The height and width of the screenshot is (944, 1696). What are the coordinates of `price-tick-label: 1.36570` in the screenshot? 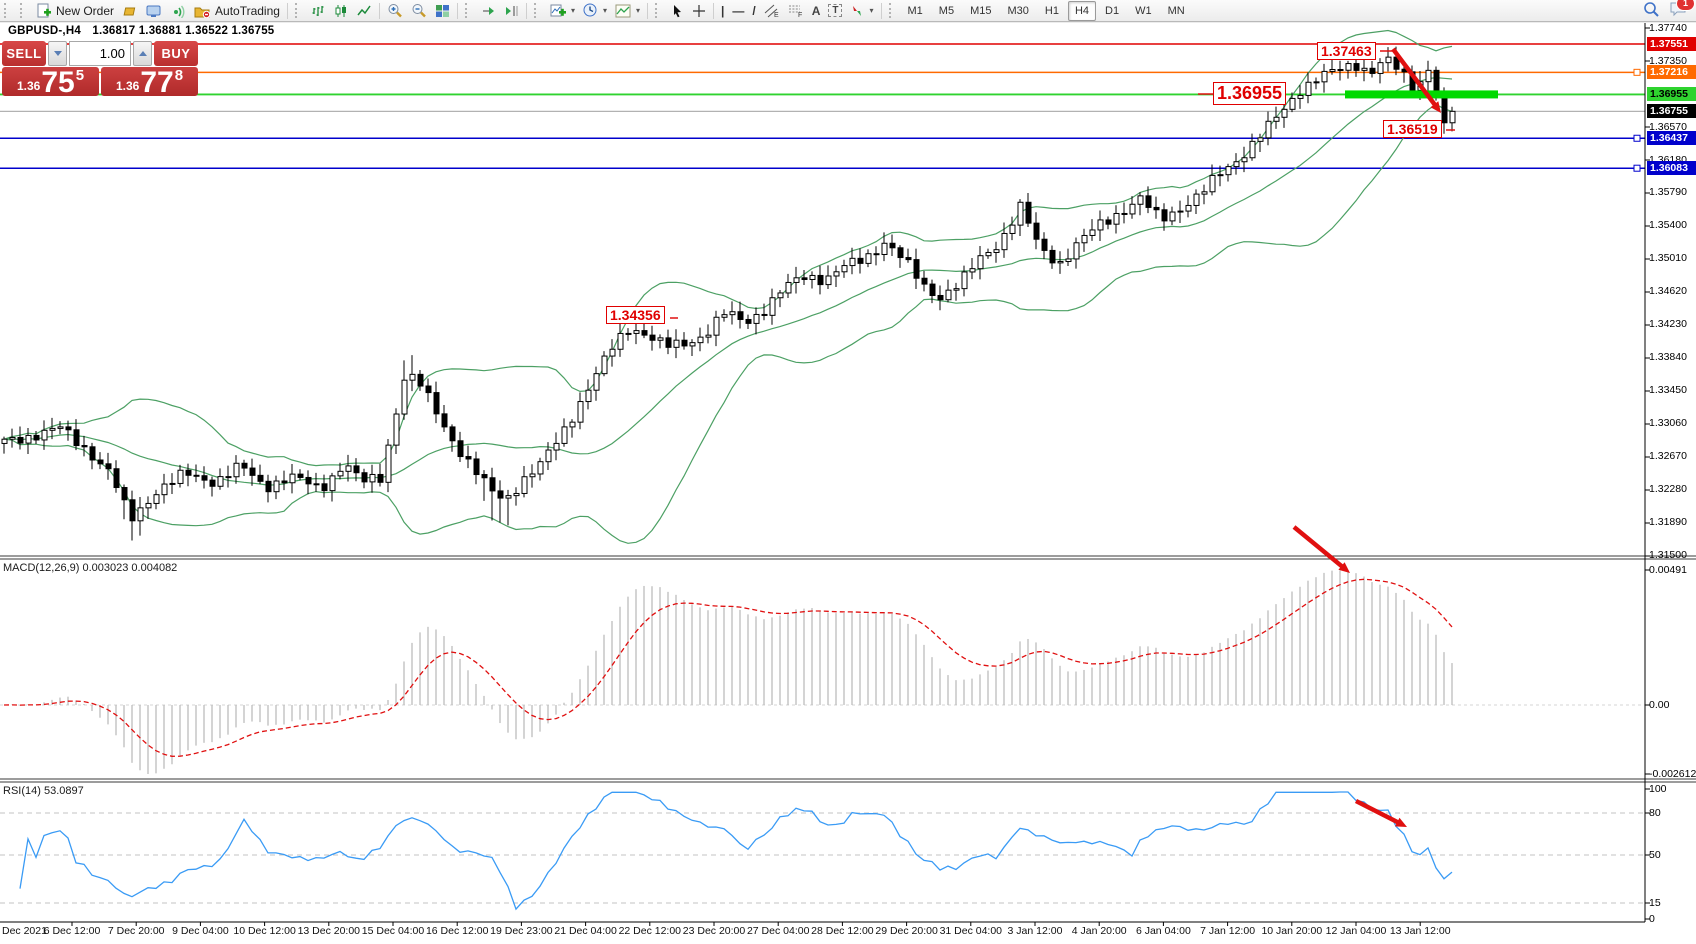 It's located at (1668, 126).